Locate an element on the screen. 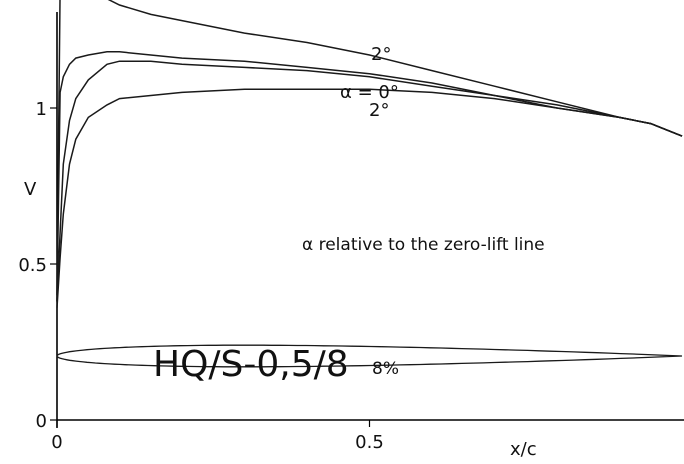  y-tick-label: 1 is located at coordinates (41, 109).